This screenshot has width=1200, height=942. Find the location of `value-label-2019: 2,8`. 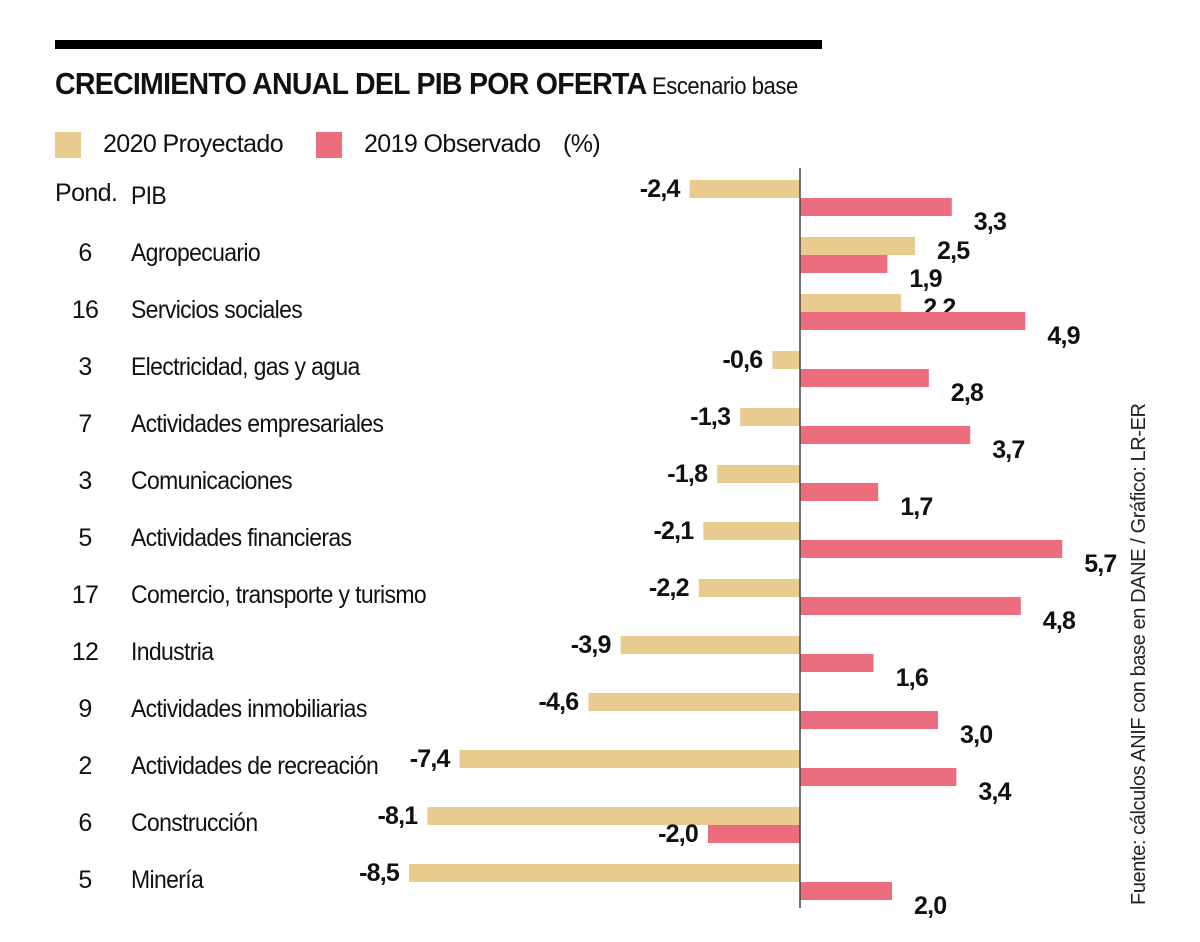

value-label-2019: 2,8 is located at coordinates (967, 393).